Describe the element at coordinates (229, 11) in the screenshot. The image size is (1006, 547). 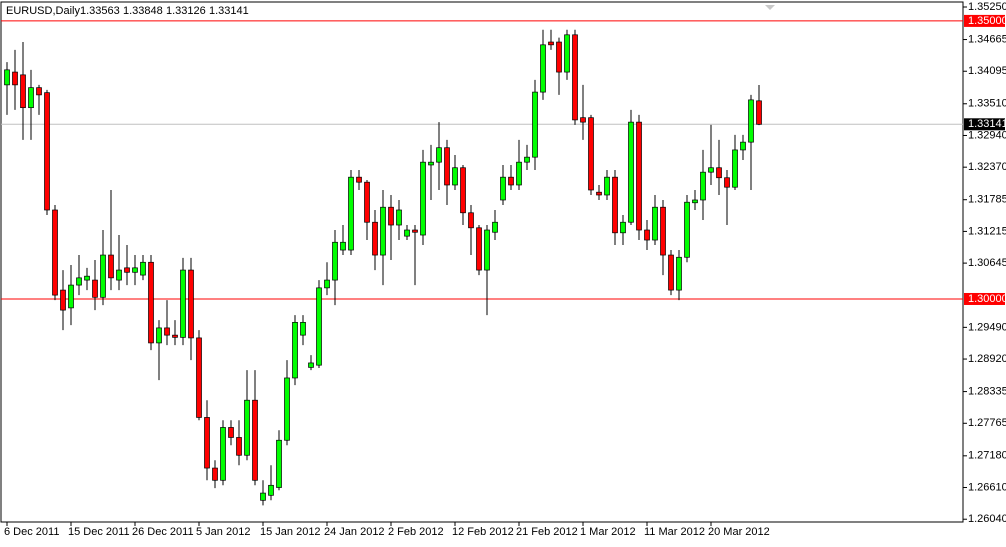
I see `header-close: 1.33141` at that location.